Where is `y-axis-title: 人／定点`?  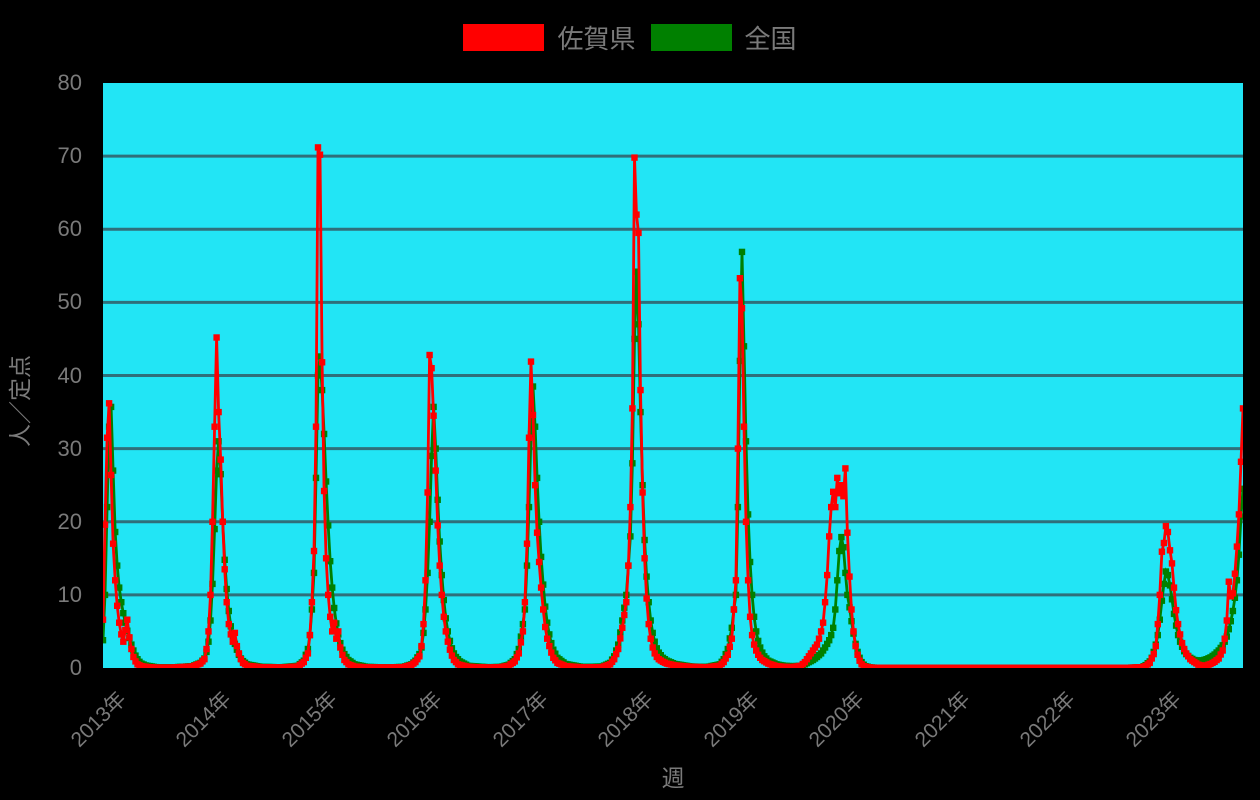 y-axis-title: 人／定点 is located at coordinates (20, 401).